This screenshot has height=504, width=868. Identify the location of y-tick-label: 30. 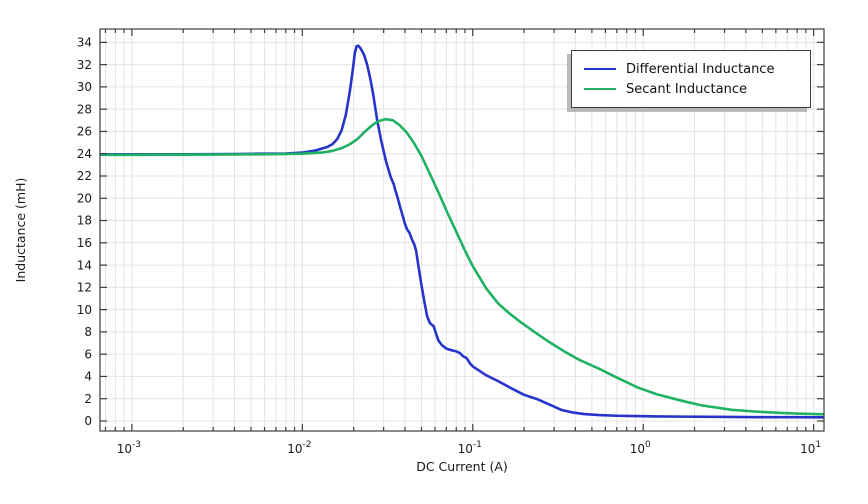
(84, 87).